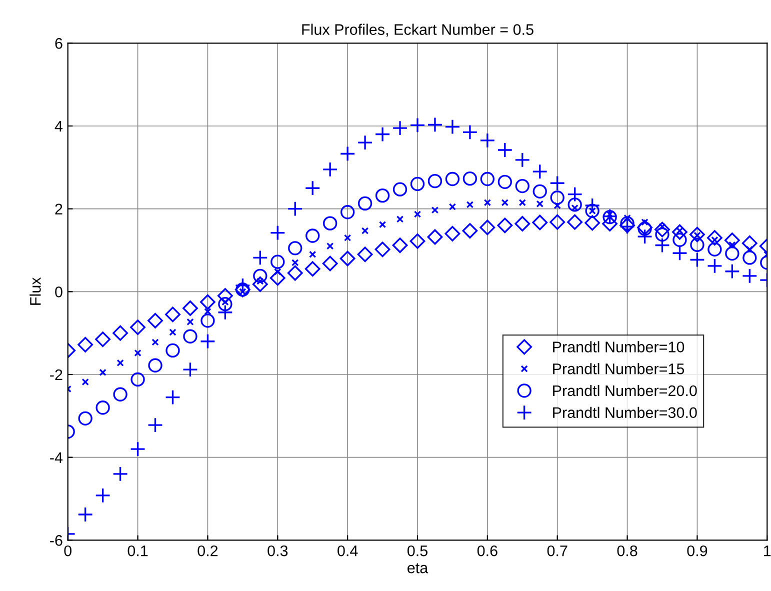 The width and height of the screenshot is (771, 591). I want to click on y-tick-label: -4, so click(56, 457).